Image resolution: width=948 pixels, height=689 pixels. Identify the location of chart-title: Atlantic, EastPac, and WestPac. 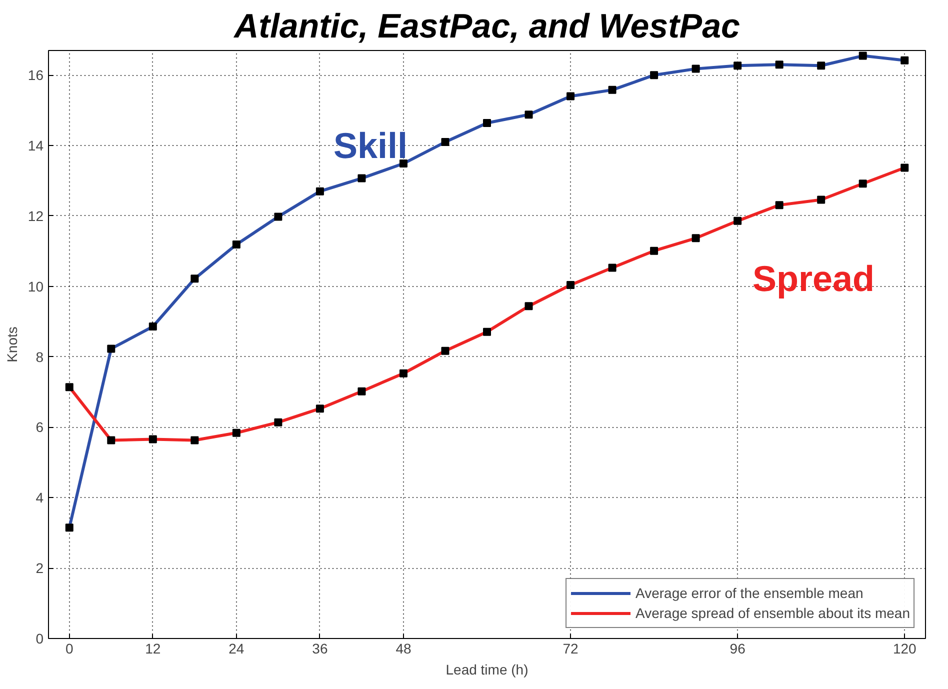
(486, 27).